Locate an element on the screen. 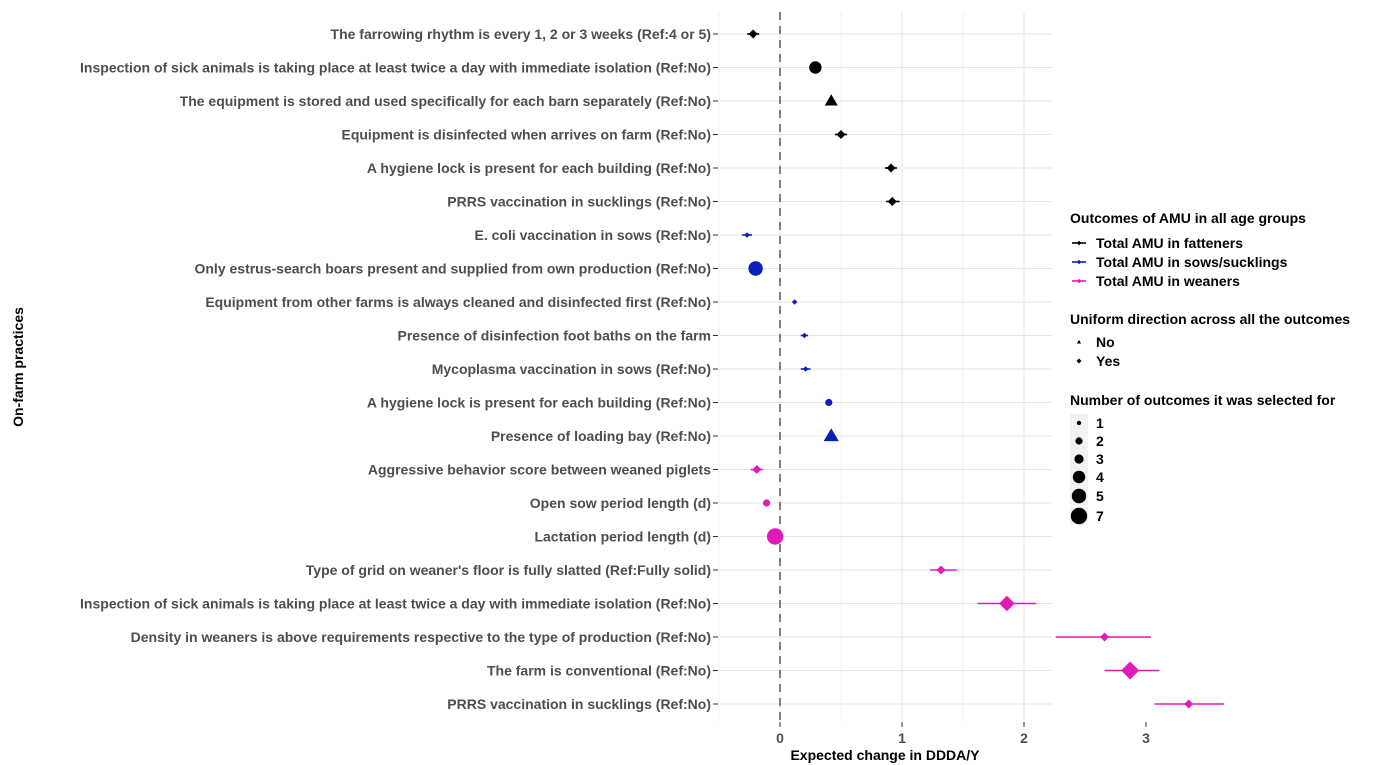 This screenshot has height=765, width=1388. x-tick-label: 2 is located at coordinates (1024, 738).